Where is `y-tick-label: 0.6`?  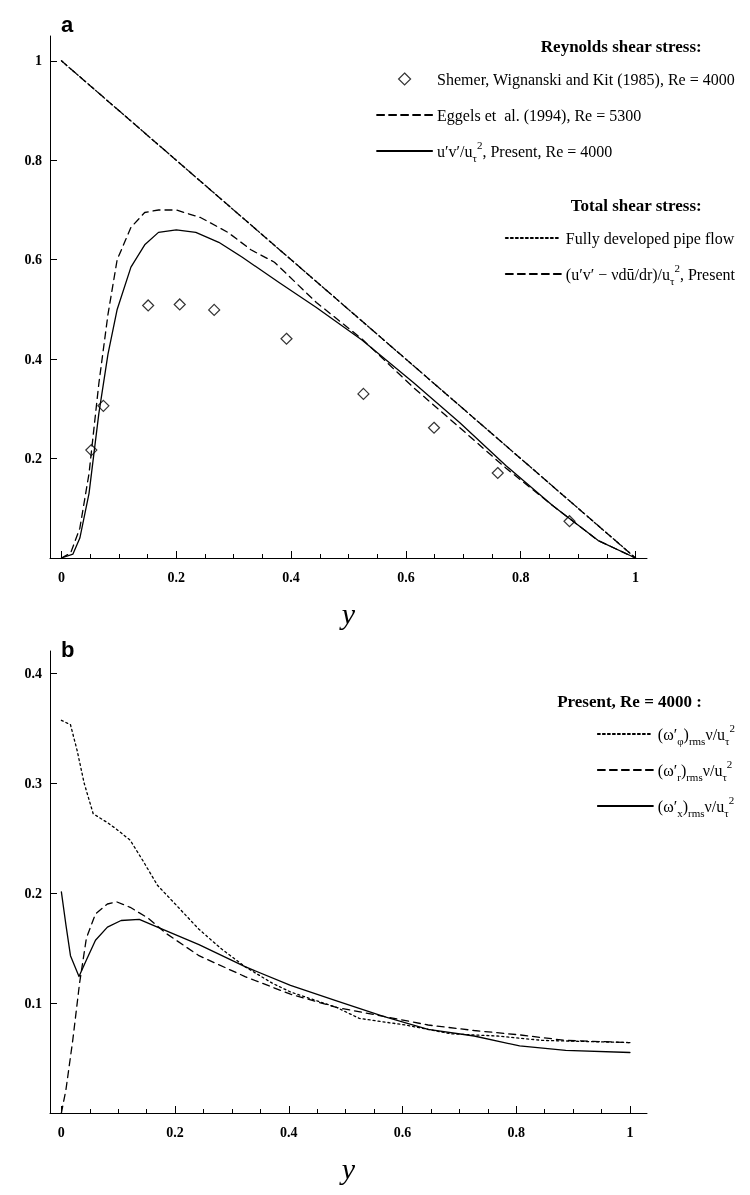 y-tick-label: 0.6 is located at coordinates (33, 260).